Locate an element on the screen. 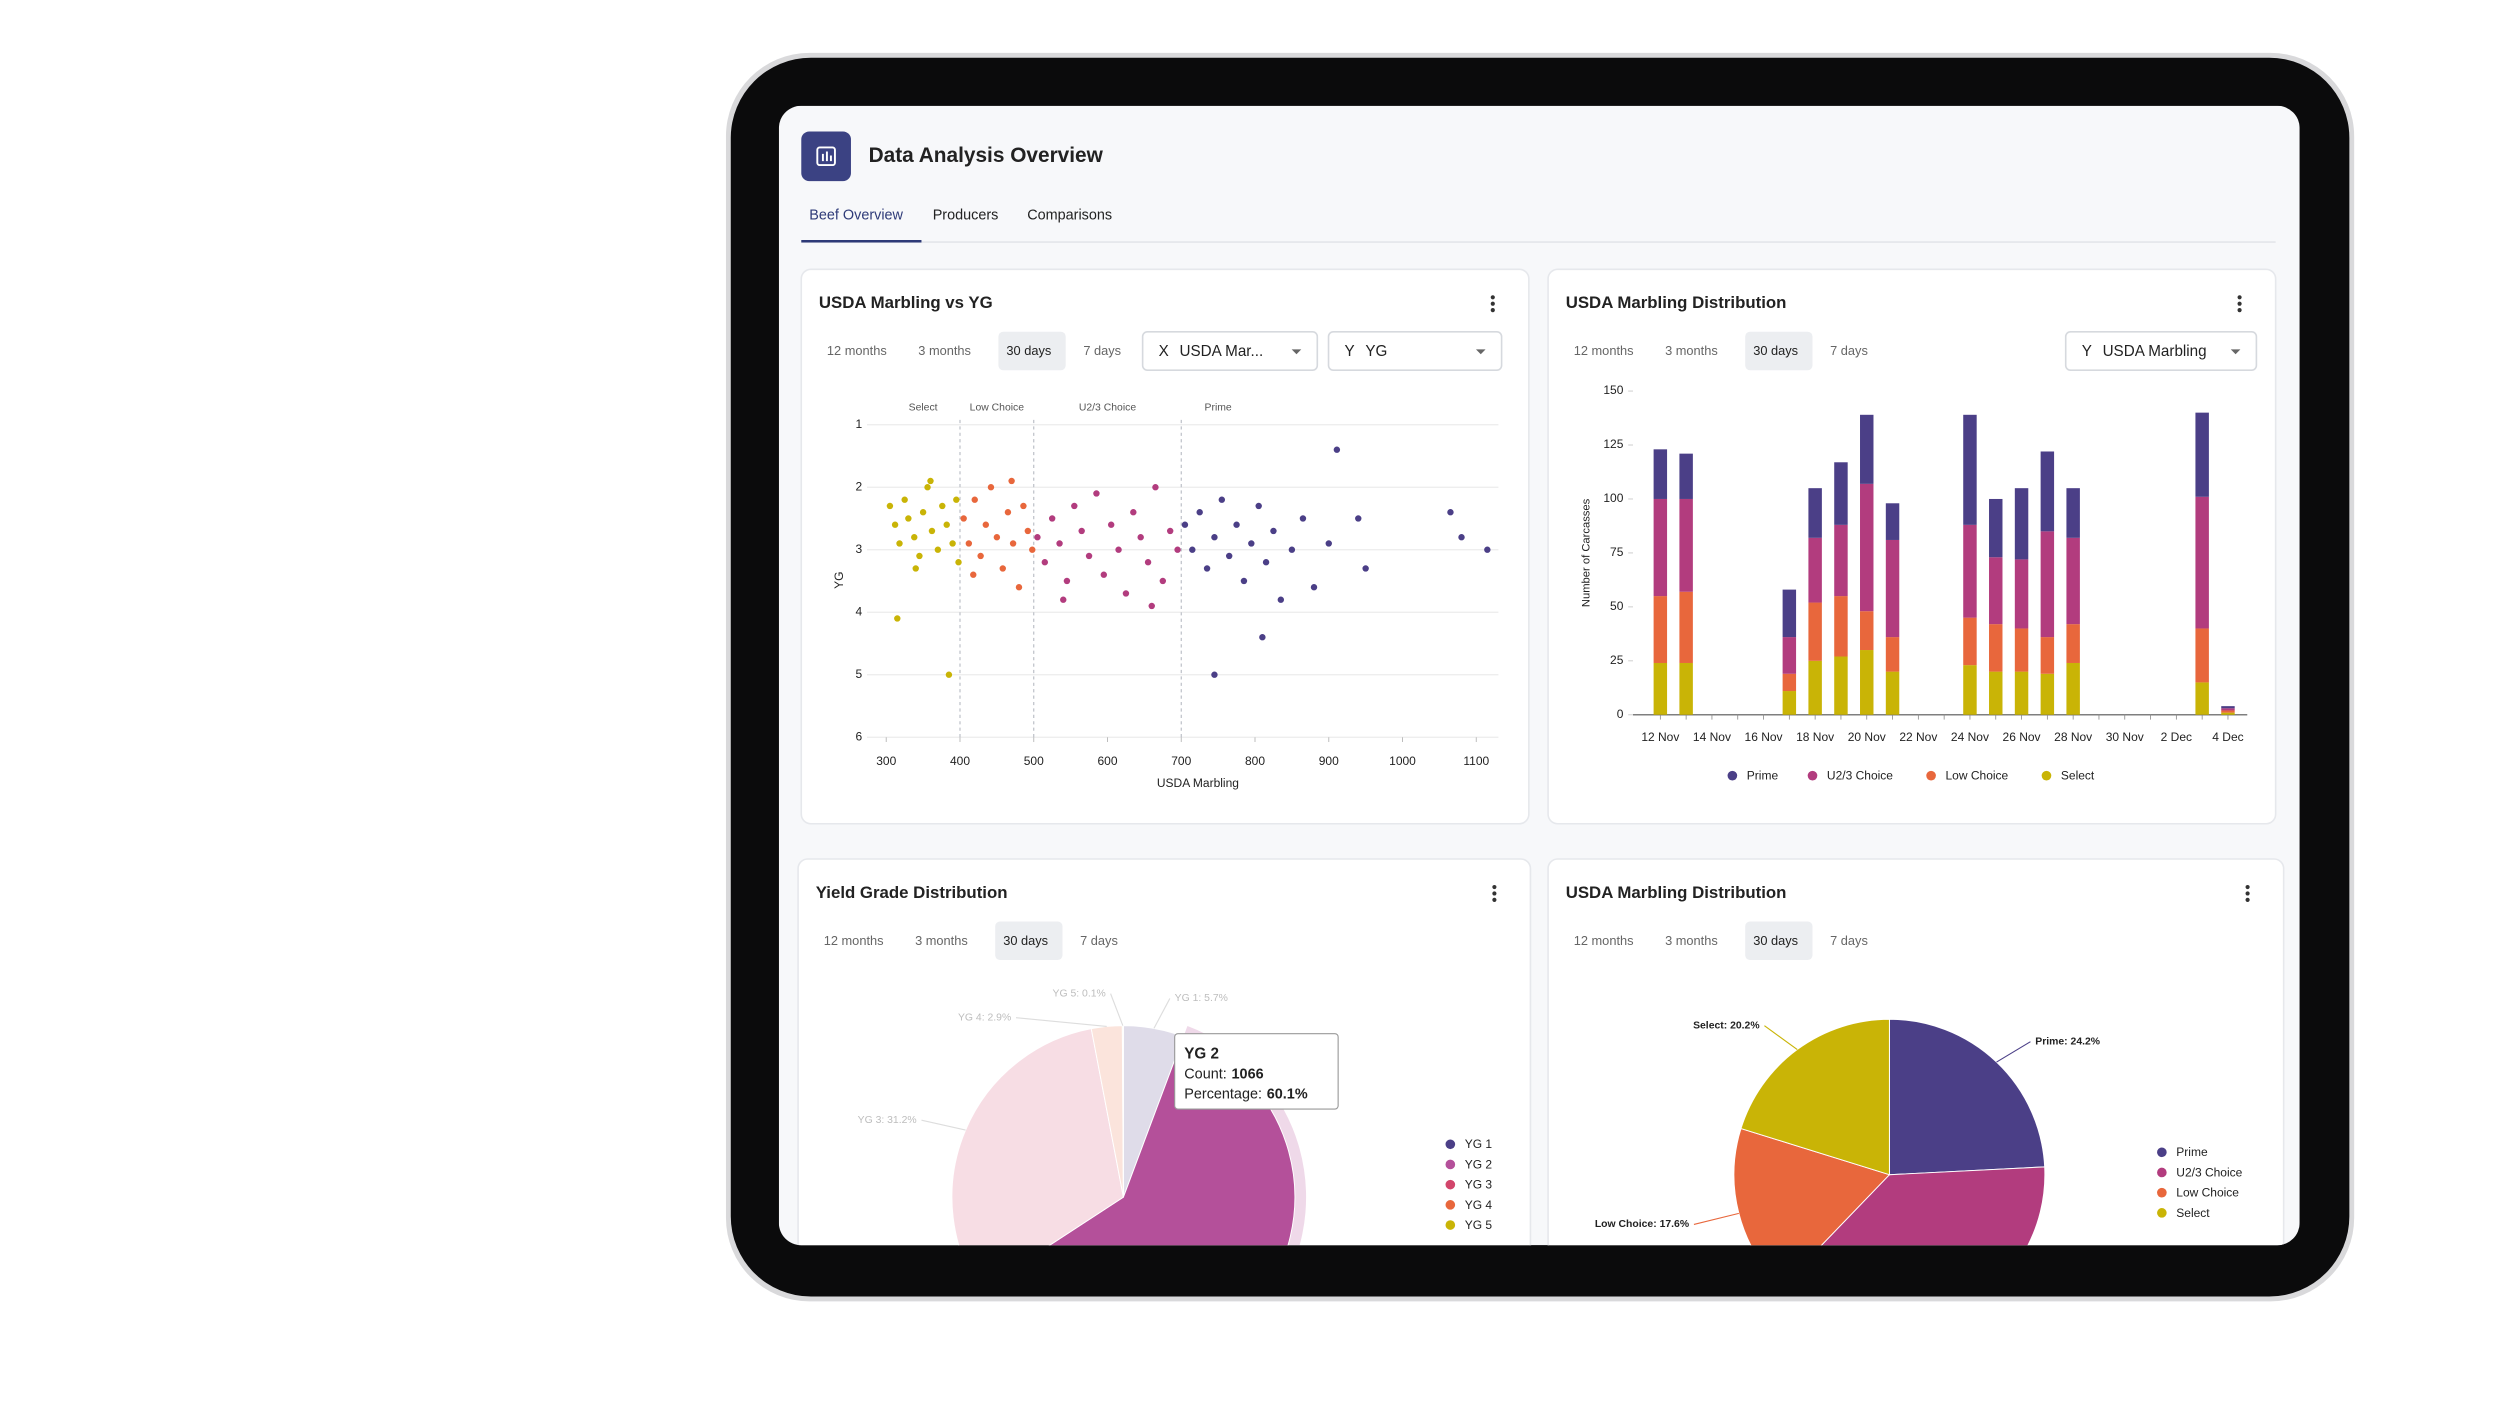 The image size is (2500, 1406). x-tick-label: 800 is located at coordinates (1255, 761).